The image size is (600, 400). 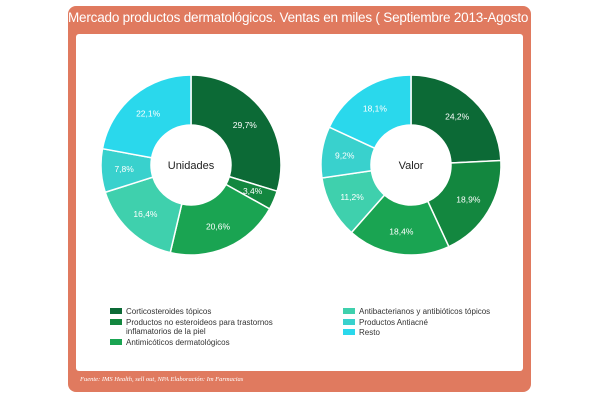 What do you see at coordinates (375, 109) in the screenshot?
I see `slice-value-label: 18,1%` at bounding box center [375, 109].